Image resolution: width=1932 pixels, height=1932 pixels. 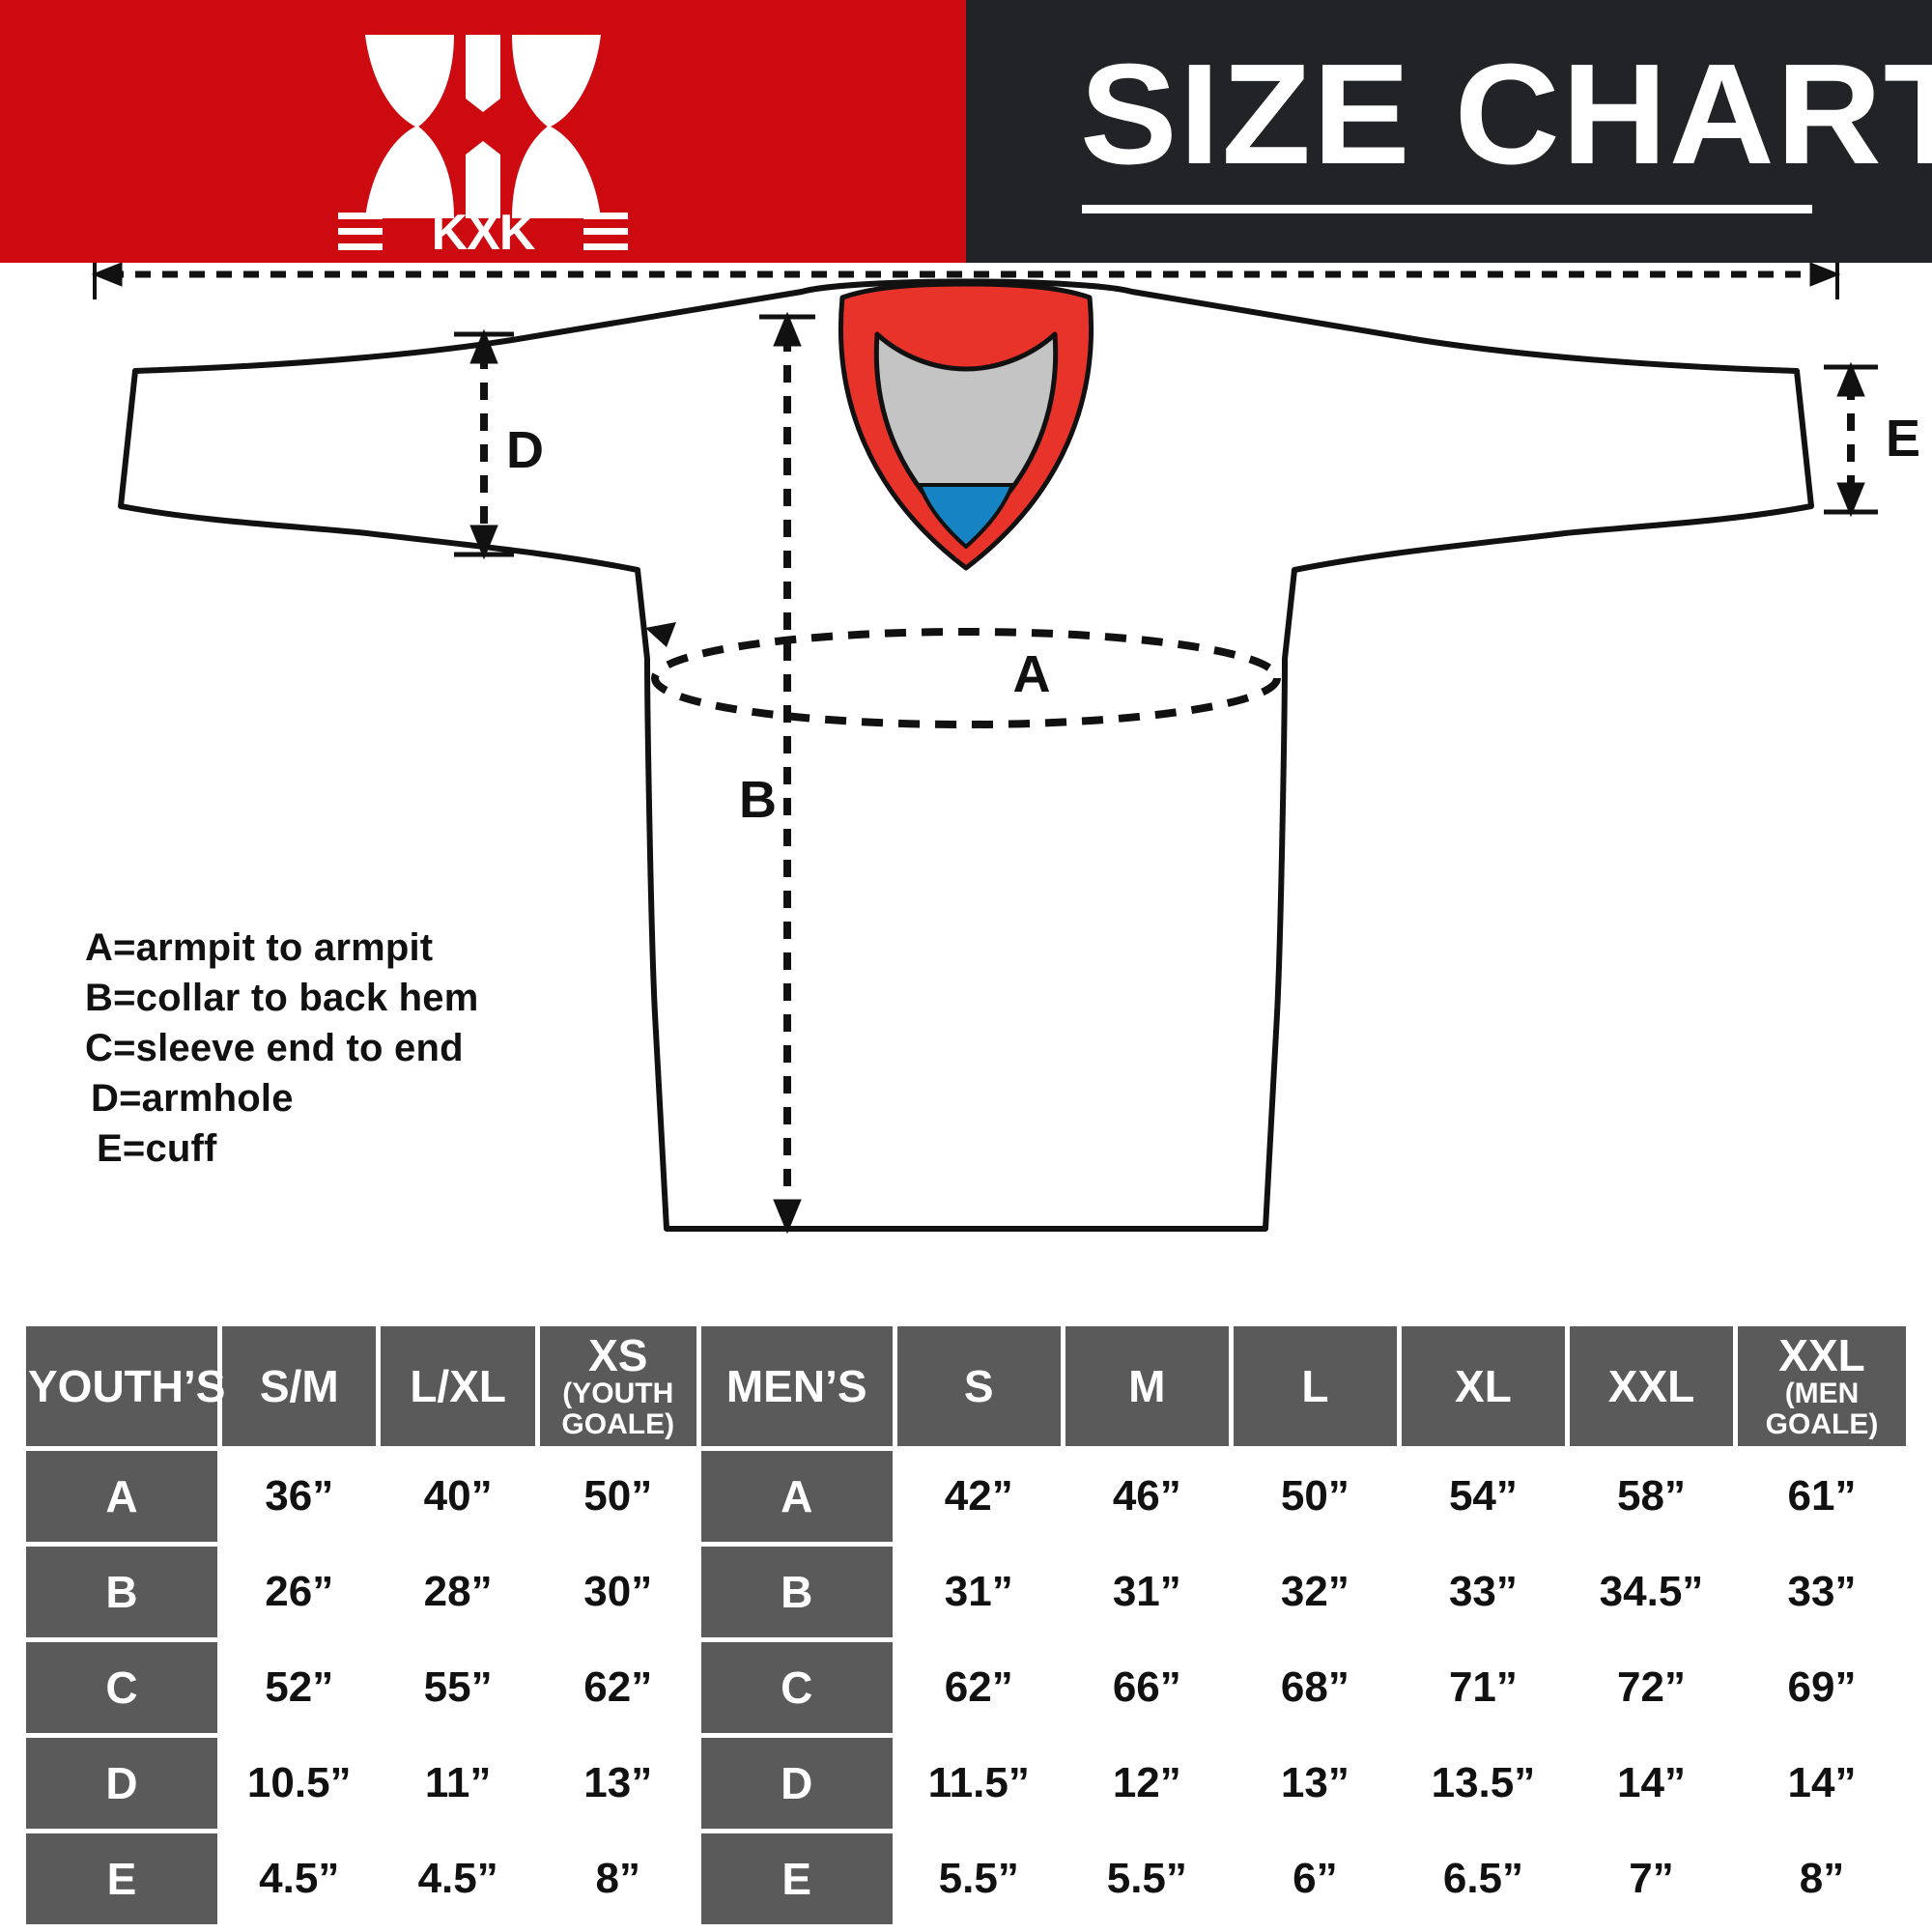 What do you see at coordinates (1147, 1592) in the screenshot?
I see `cell-men-b-1: 31”` at bounding box center [1147, 1592].